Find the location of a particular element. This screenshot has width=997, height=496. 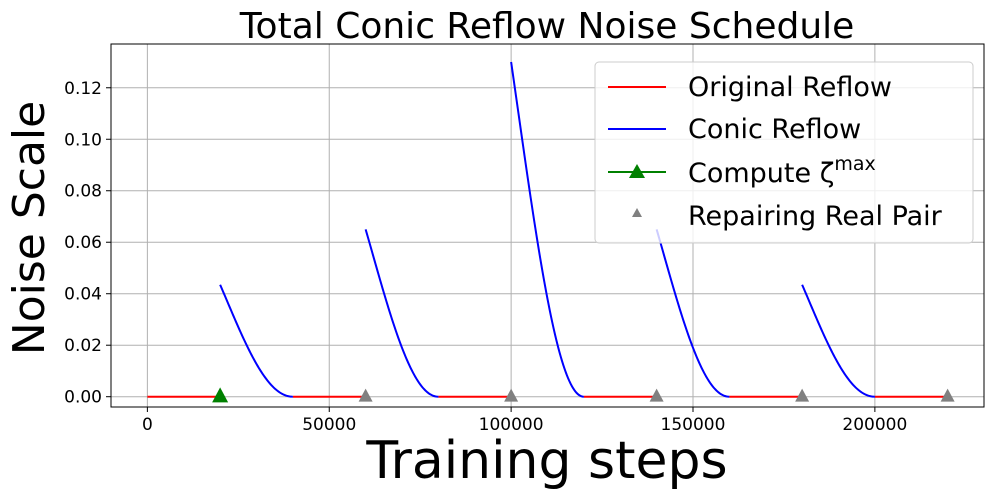

x-tick-label: 200000 is located at coordinates (874, 425).